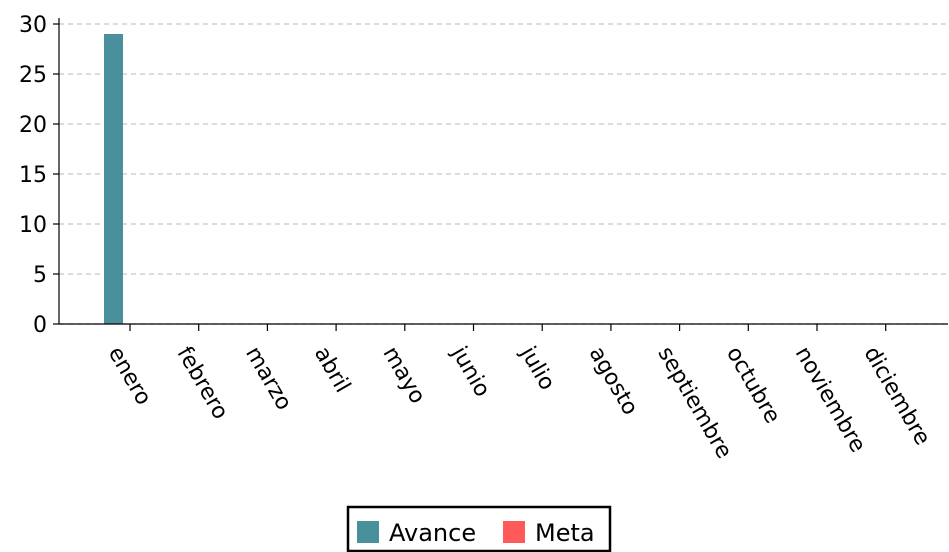 The width and height of the screenshot is (949, 552). I want to click on y-tick-label: 10, so click(33, 225).